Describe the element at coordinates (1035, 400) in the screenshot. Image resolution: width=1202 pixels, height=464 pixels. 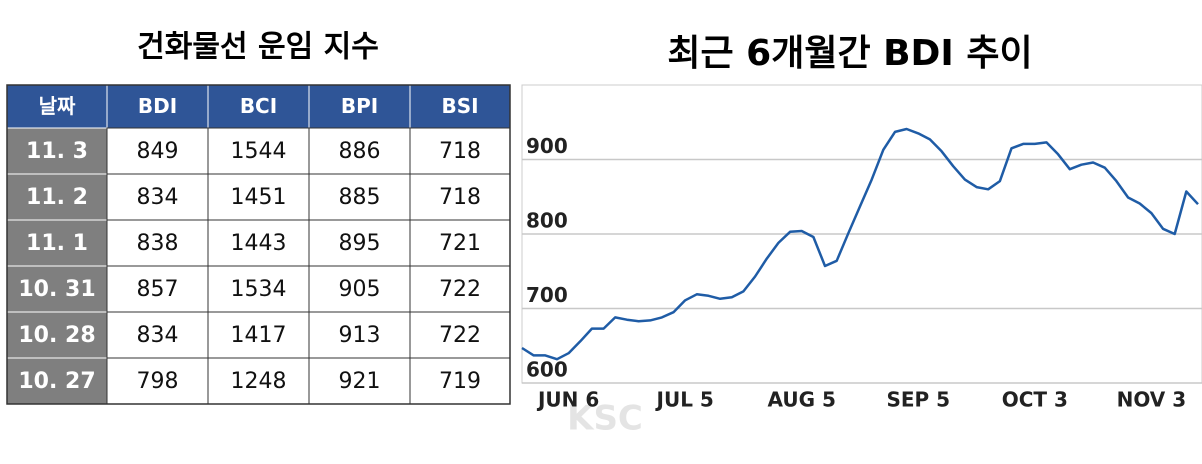
I see `x-tick-label: OCT 3` at that location.